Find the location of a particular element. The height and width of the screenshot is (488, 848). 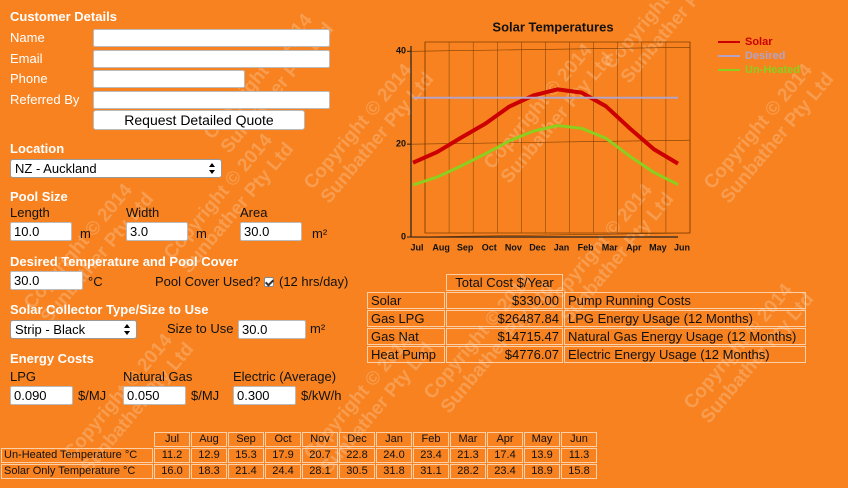

field-label: LPG is located at coordinates (23, 376).